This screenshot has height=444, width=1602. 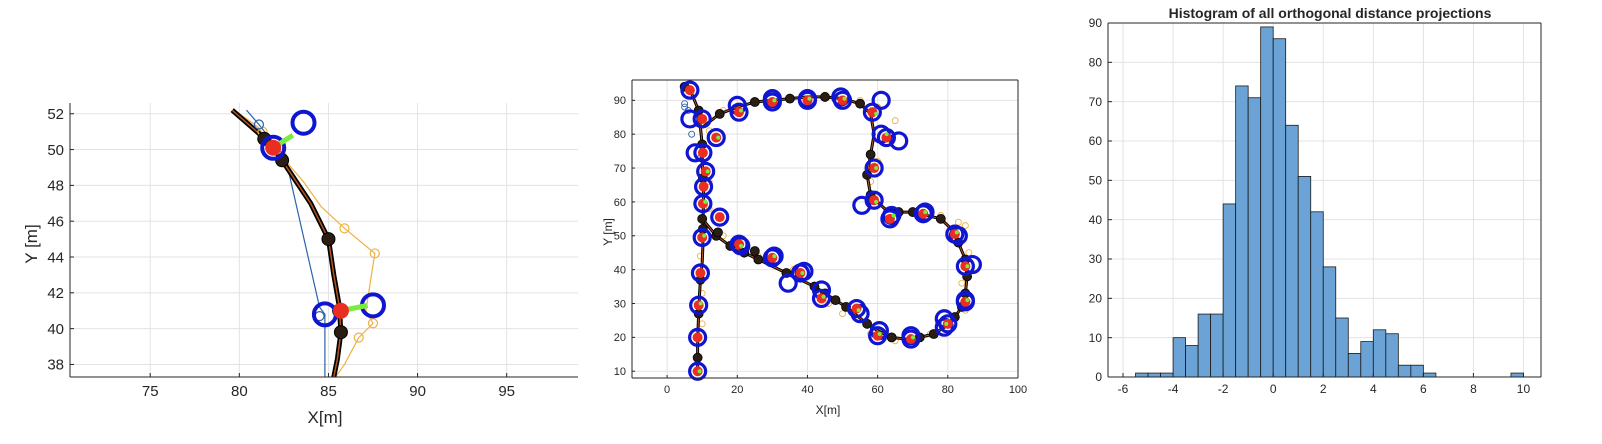 What do you see at coordinates (737, 390) in the screenshot?
I see `x-tick-label: 20` at bounding box center [737, 390].